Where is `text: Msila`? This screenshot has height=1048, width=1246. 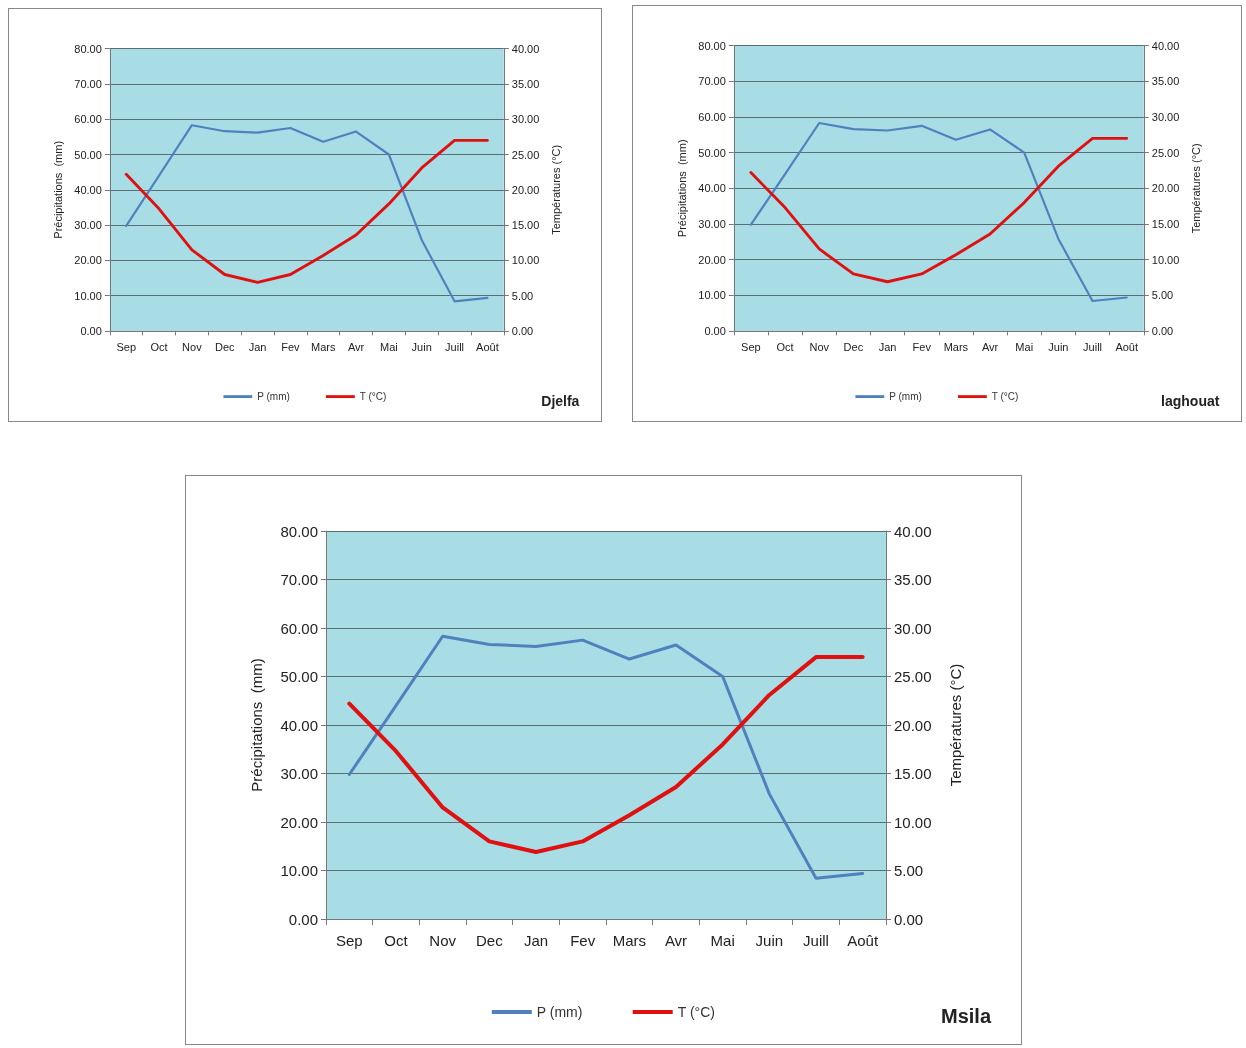
text: Msila is located at coordinates (966, 1016).